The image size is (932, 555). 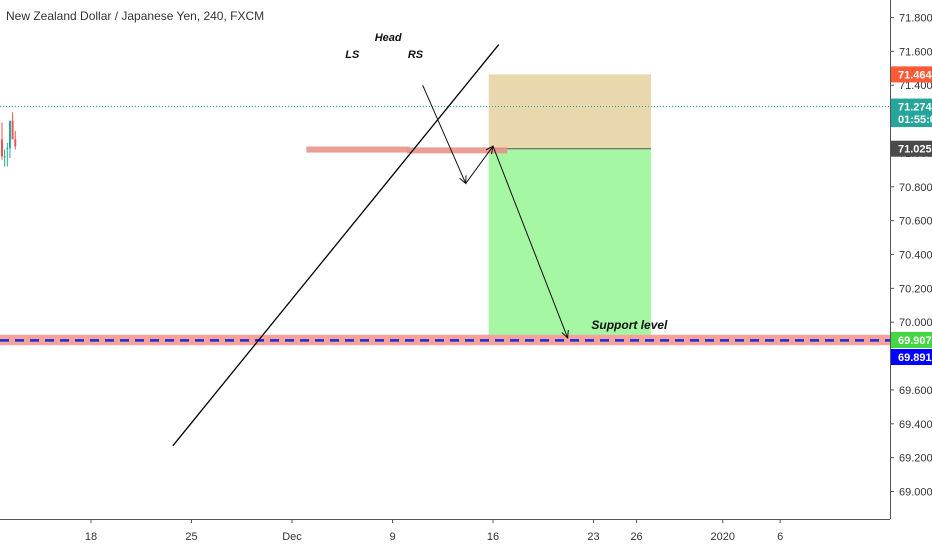 I want to click on x-tick-label: 25, so click(x=191, y=537).